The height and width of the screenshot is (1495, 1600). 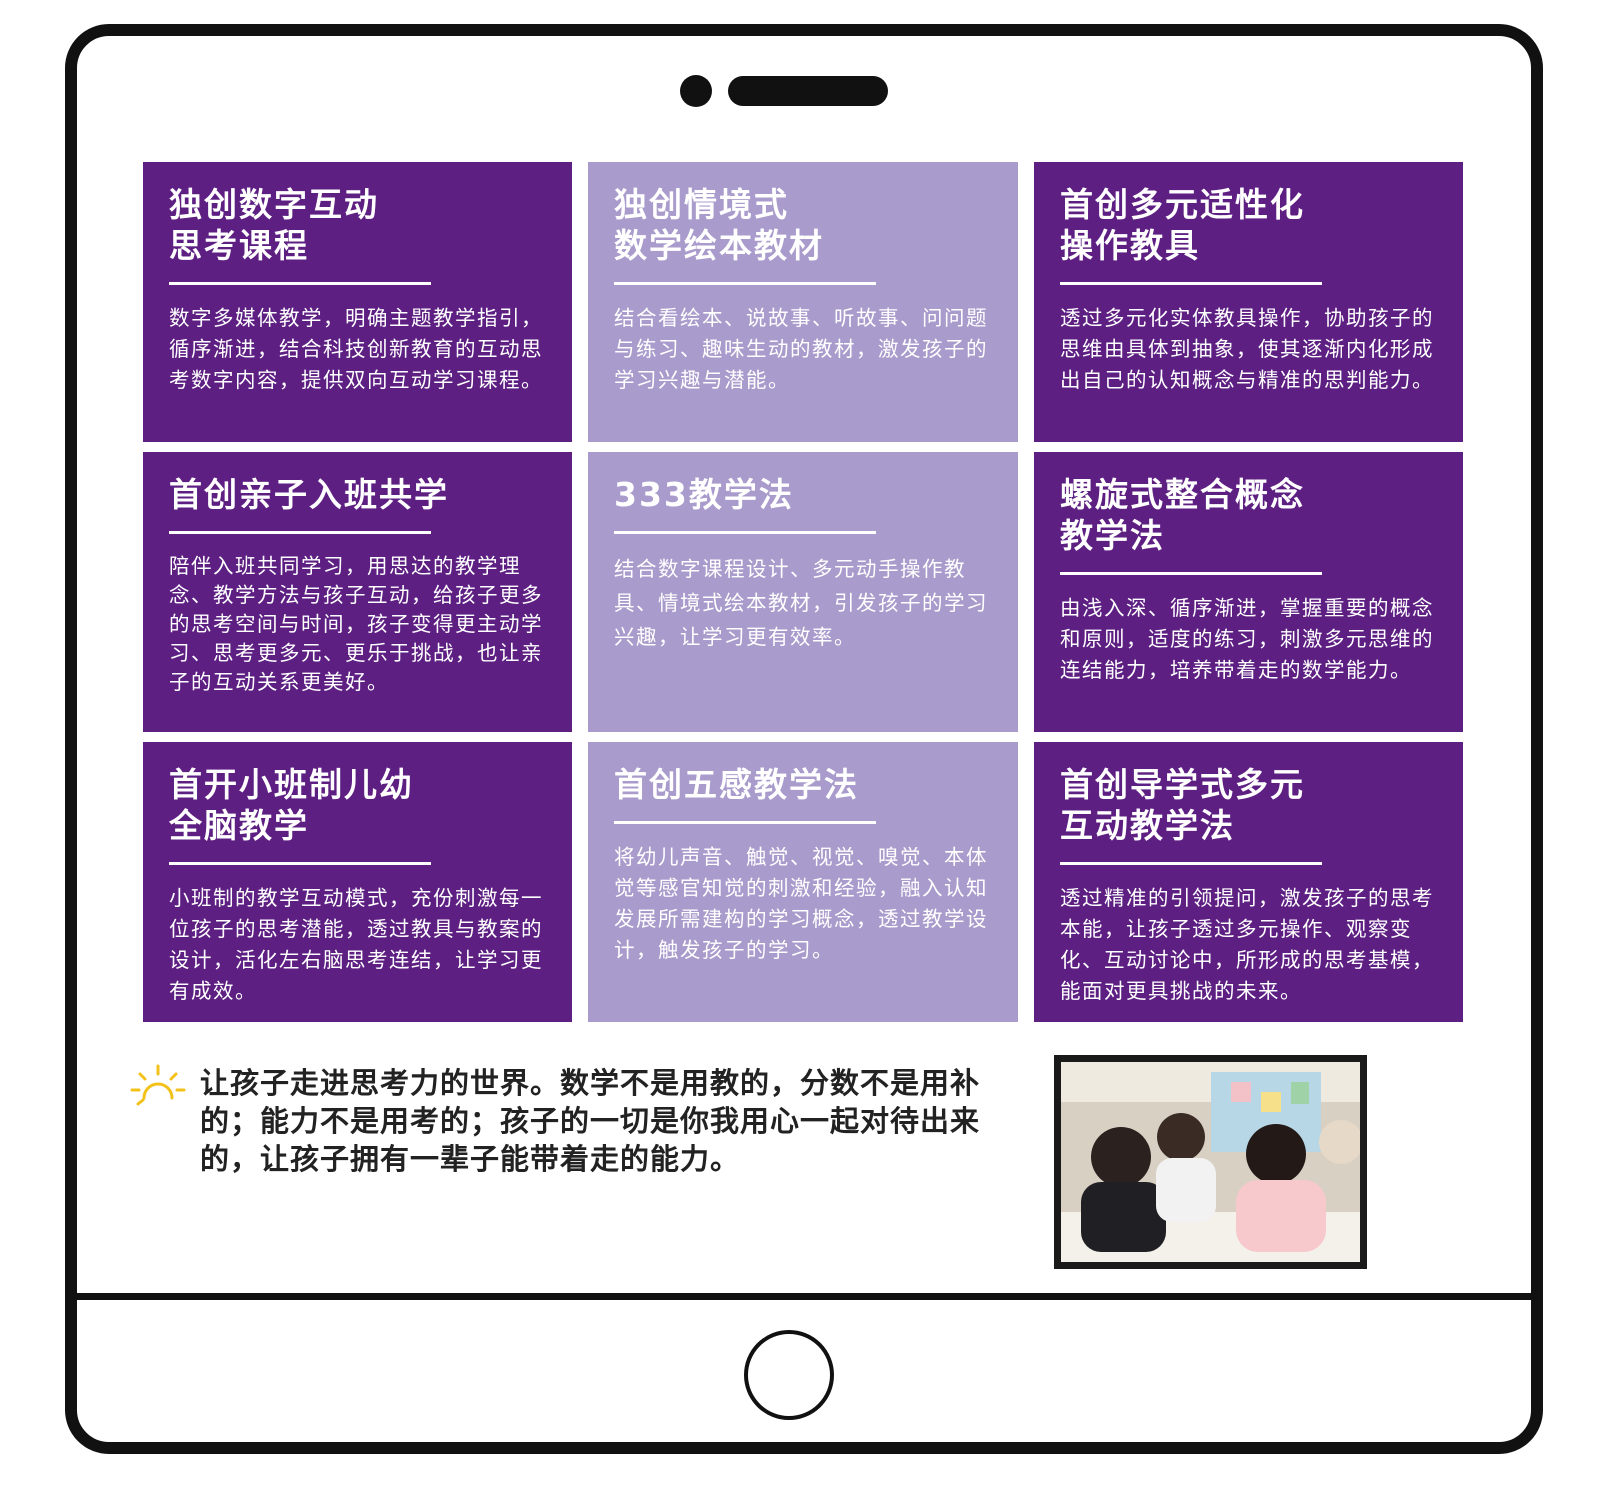 What do you see at coordinates (1182, 515) in the screenshot?
I see `card-title: 螺旋式整合概念 教学法` at bounding box center [1182, 515].